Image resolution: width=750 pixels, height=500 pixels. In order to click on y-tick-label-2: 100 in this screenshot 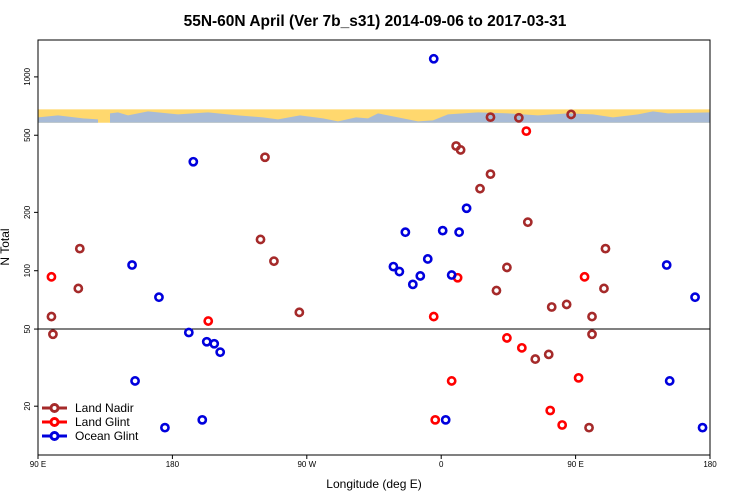, I will do `click(27, 270)`.